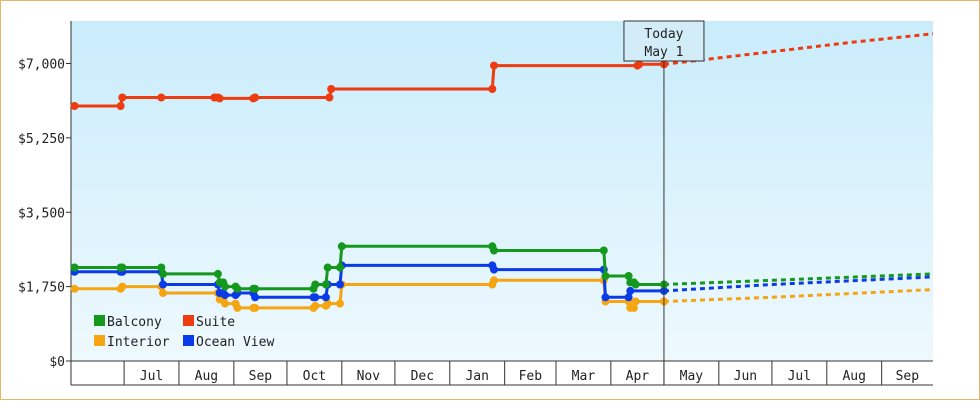 Image resolution: width=980 pixels, height=401 pixels. What do you see at coordinates (638, 376) in the screenshot?
I see `x-tick-label: Apr` at bounding box center [638, 376].